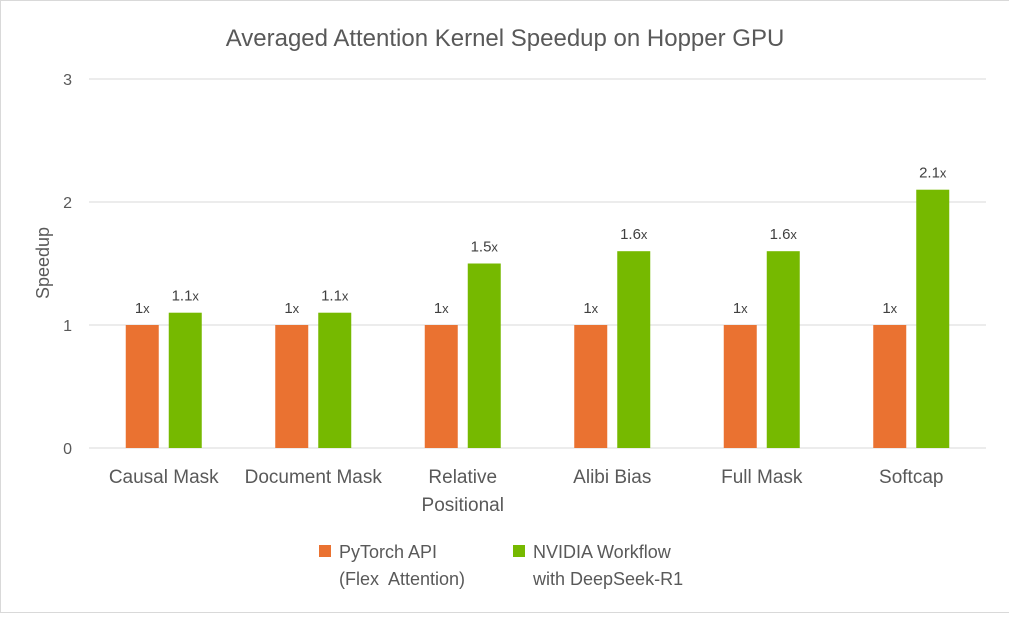 The width and height of the screenshot is (1009, 617). I want to click on x-tick-label: Positional, so click(463, 505).